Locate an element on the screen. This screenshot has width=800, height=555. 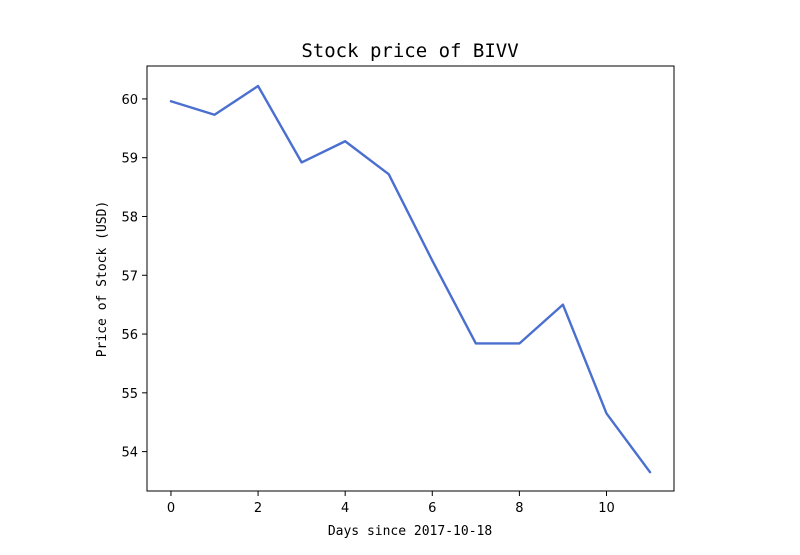
y-tick-label: 55 is located at coordinates (129, 394).